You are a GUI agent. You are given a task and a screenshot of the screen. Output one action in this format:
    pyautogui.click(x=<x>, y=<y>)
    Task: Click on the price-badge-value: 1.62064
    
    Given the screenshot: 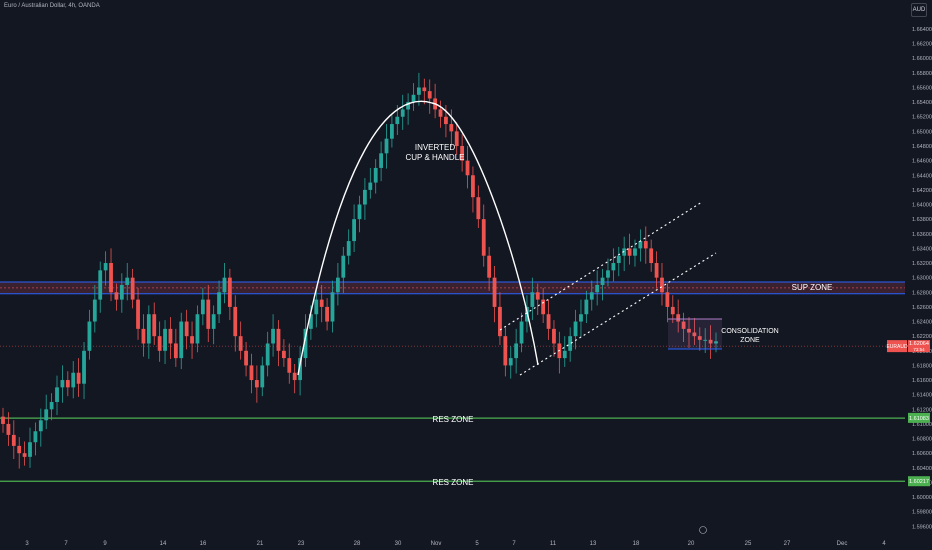 What is the action you would take?
    pyautogui.click(x=919, y=344)
    